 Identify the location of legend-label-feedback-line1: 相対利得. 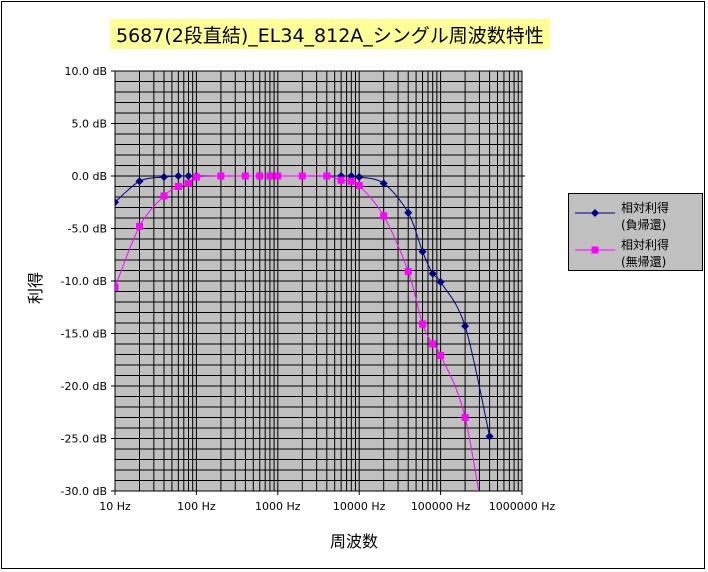
(645, 208).